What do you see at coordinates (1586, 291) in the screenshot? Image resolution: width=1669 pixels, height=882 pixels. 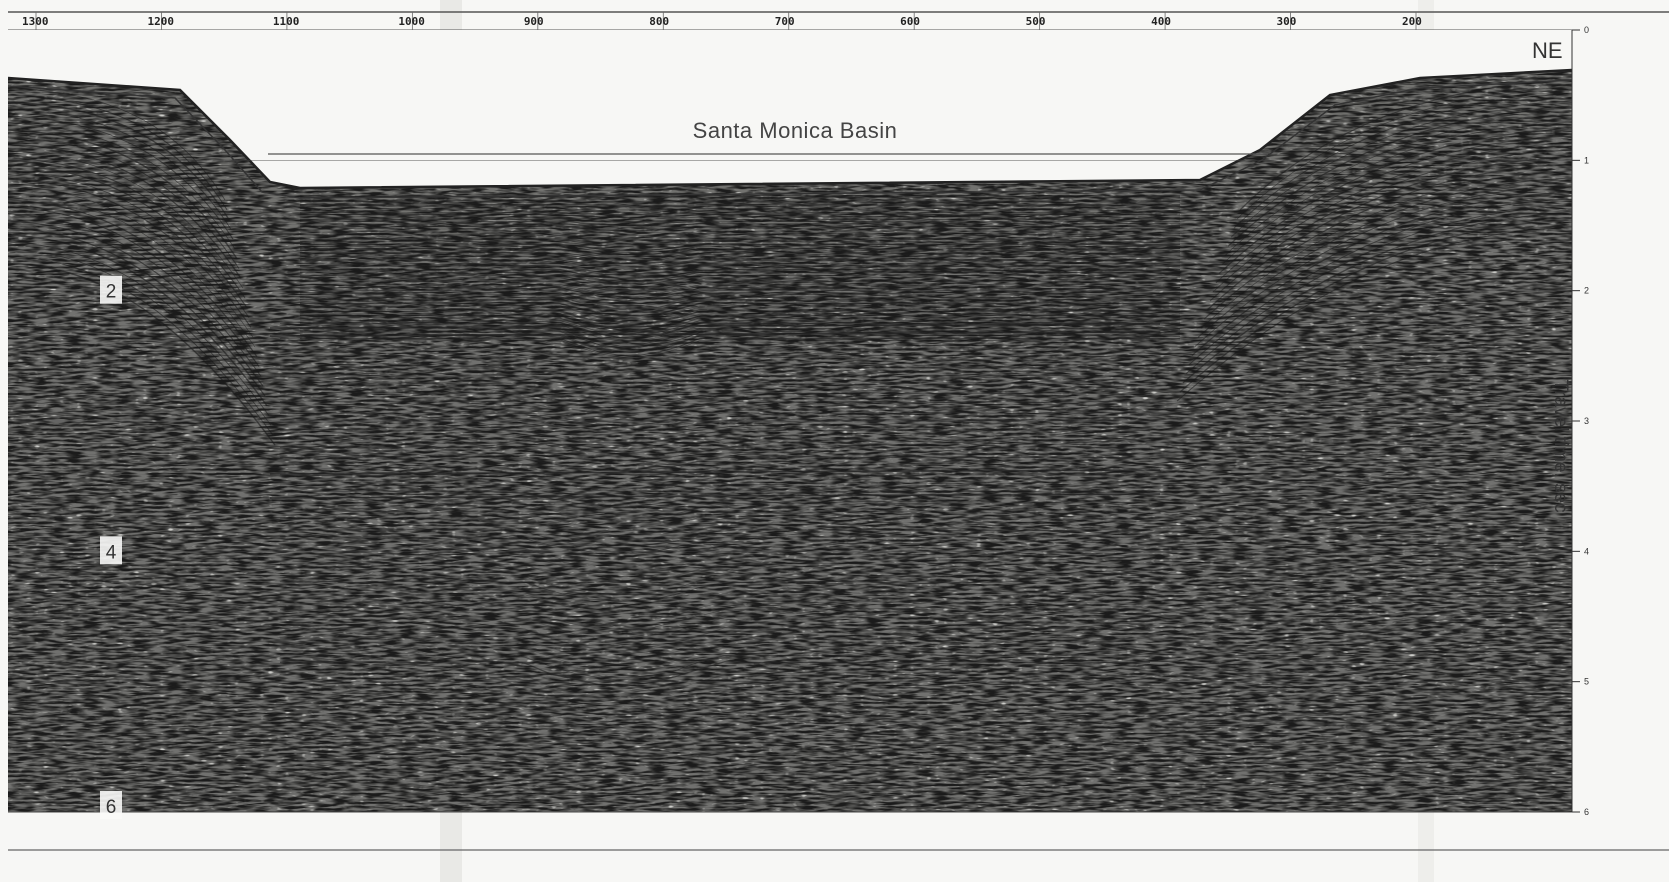 I see `time-tick-label: 2` at bounding box center [1586, 291].